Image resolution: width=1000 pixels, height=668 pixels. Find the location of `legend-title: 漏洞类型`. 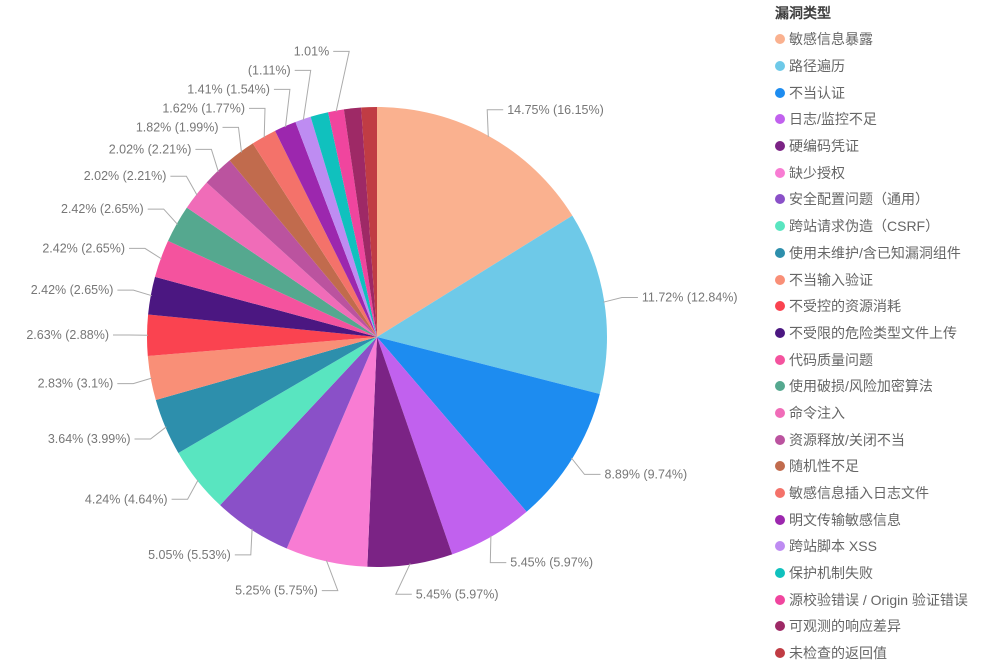

legend-title: 漏洞类型 is located at coordinates (803, 13).